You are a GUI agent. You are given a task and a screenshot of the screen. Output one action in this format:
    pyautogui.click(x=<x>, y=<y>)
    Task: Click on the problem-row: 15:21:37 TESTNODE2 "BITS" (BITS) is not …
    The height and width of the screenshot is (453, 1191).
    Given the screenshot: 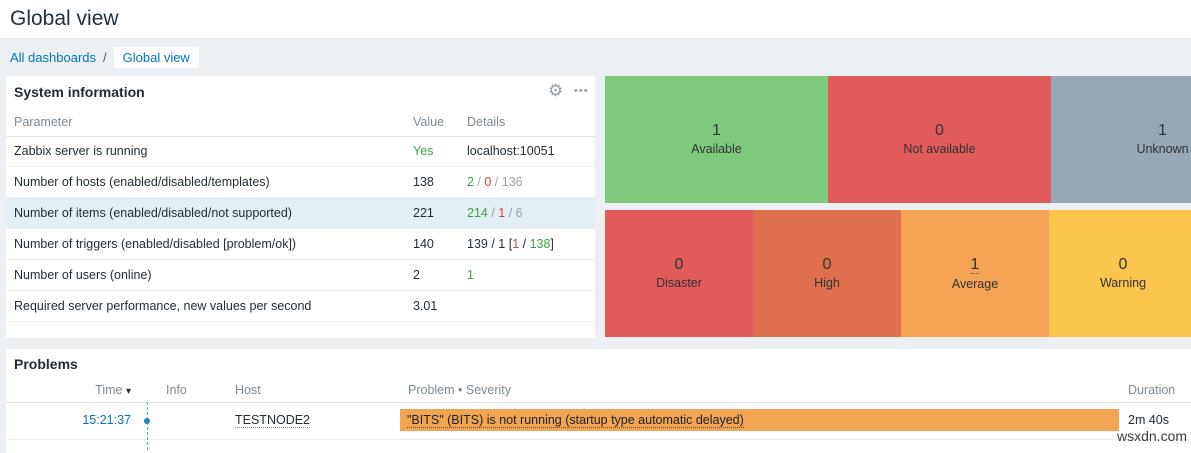 What is the action you would take?
    pyautogui.click(x=598, y=426)
    